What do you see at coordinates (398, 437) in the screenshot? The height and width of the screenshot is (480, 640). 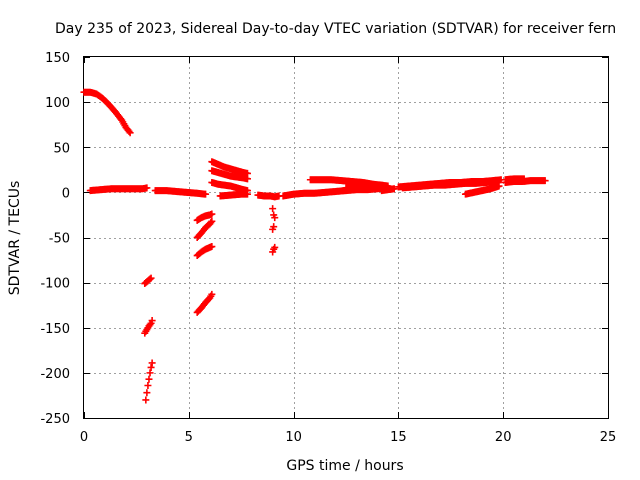 I see `x-tick-label: 15` at bounding box center [398, 437].